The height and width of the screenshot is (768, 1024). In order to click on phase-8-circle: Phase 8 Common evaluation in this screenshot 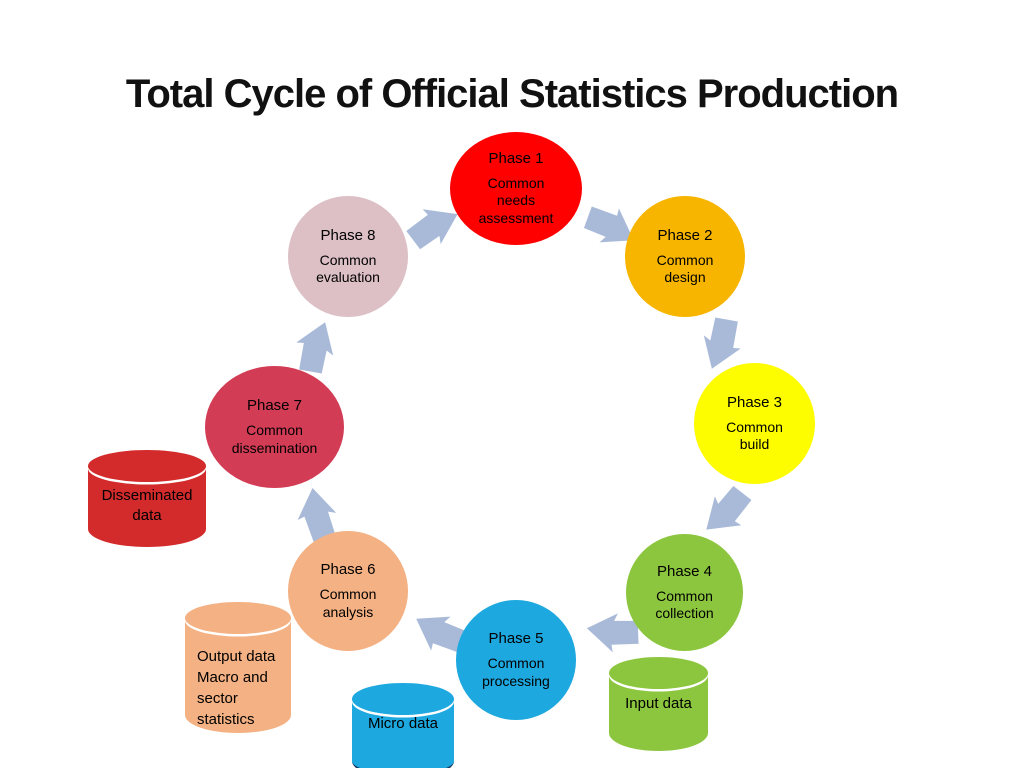, I will do `click(348, 256)`.